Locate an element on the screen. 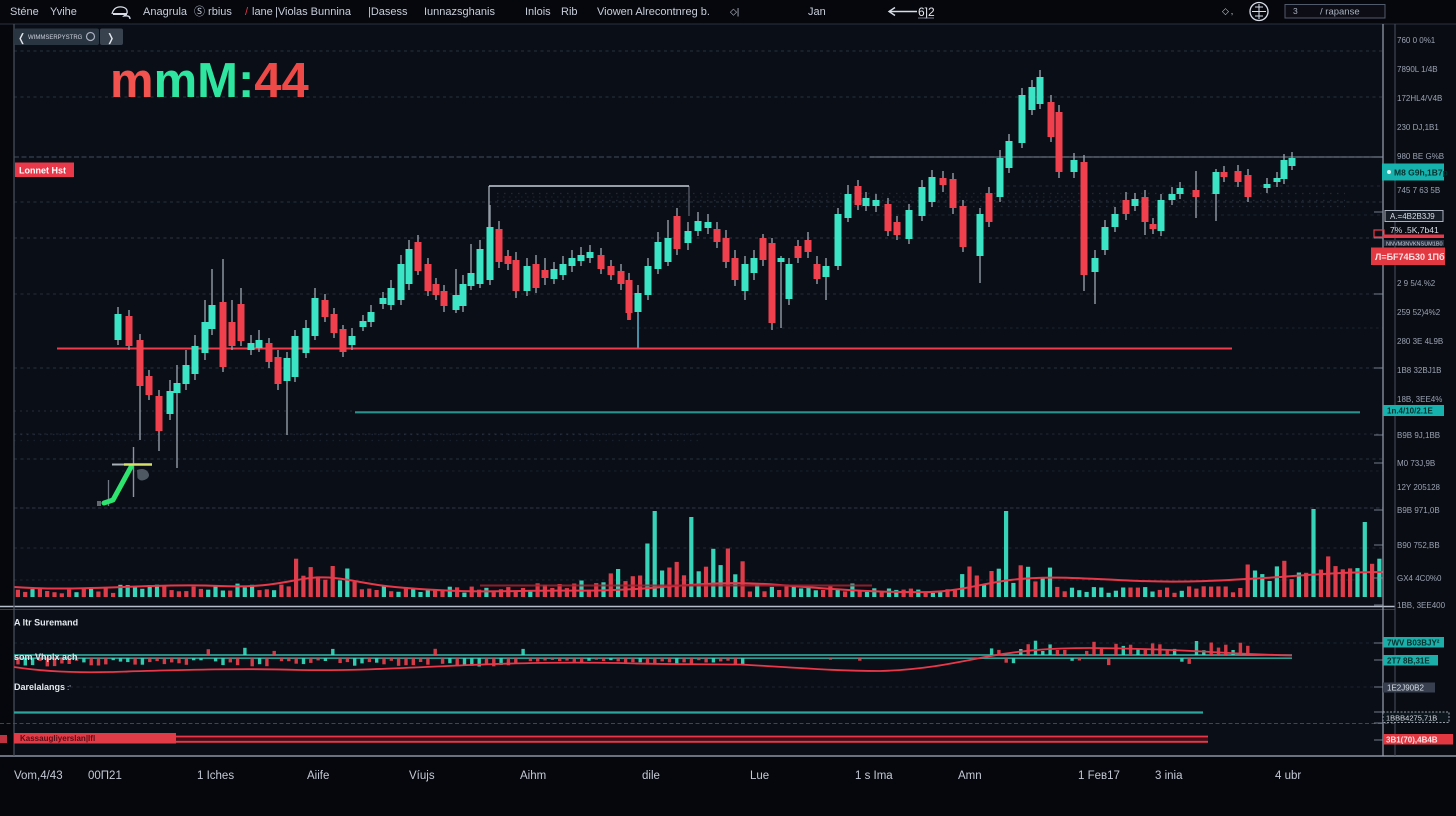  svg-text: B9B 9J,1BB is located at coordinates (1418, 435).